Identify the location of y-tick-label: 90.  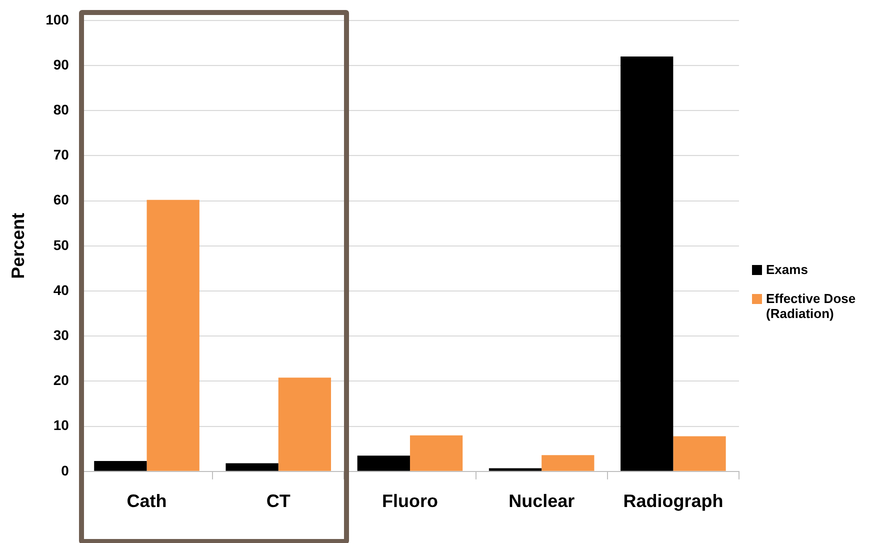
(61, 64).